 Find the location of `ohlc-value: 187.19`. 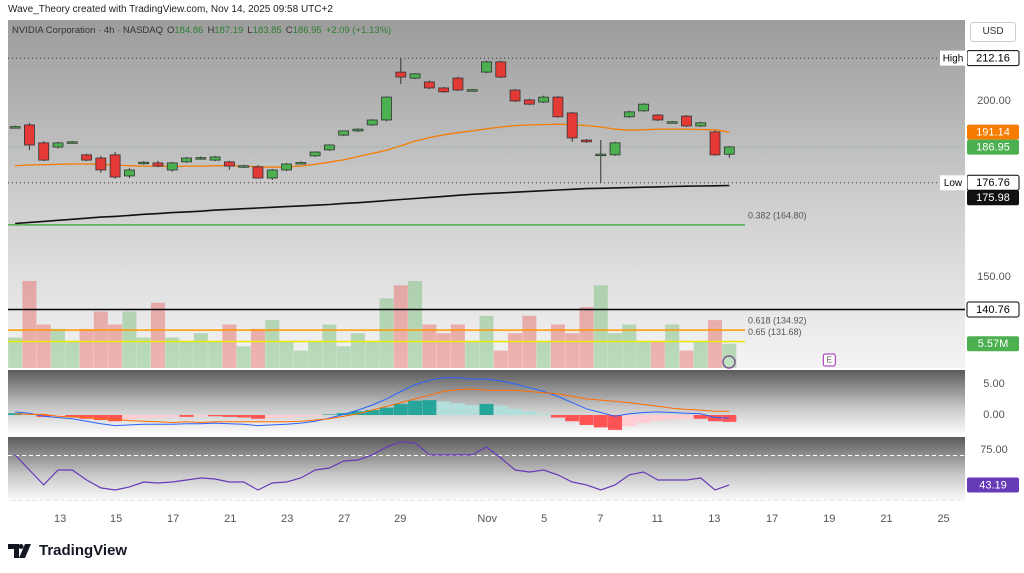

ohlc-value: 187.19 is located at coordinates (229, 30).